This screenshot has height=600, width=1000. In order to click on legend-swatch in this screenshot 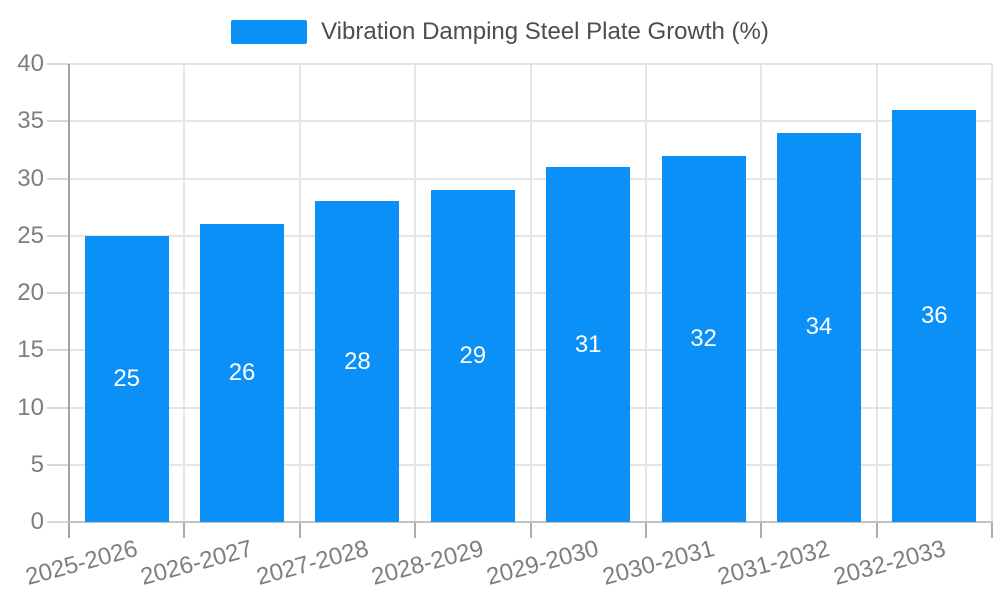, I will do `click(269, 32)`.